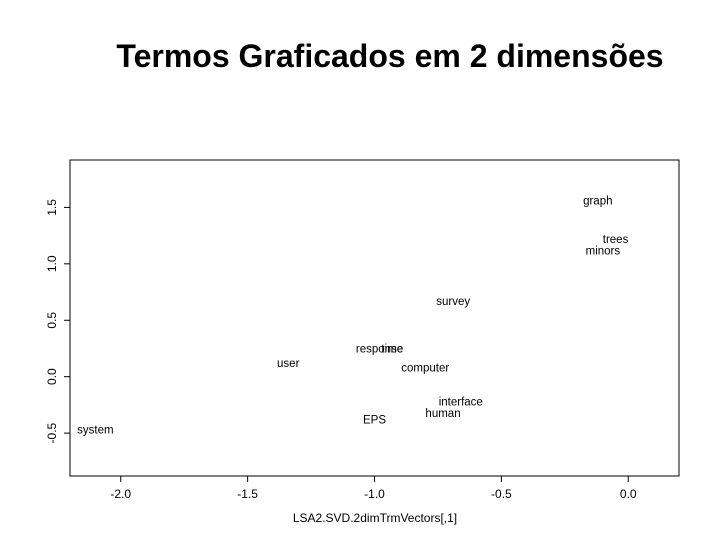 Image resolution: width=720 pixels, height=540 pixels. What do you see at coordinates (95, 431) in the screenshot?
I see `point-label: system` at bounding box center [95, 431].